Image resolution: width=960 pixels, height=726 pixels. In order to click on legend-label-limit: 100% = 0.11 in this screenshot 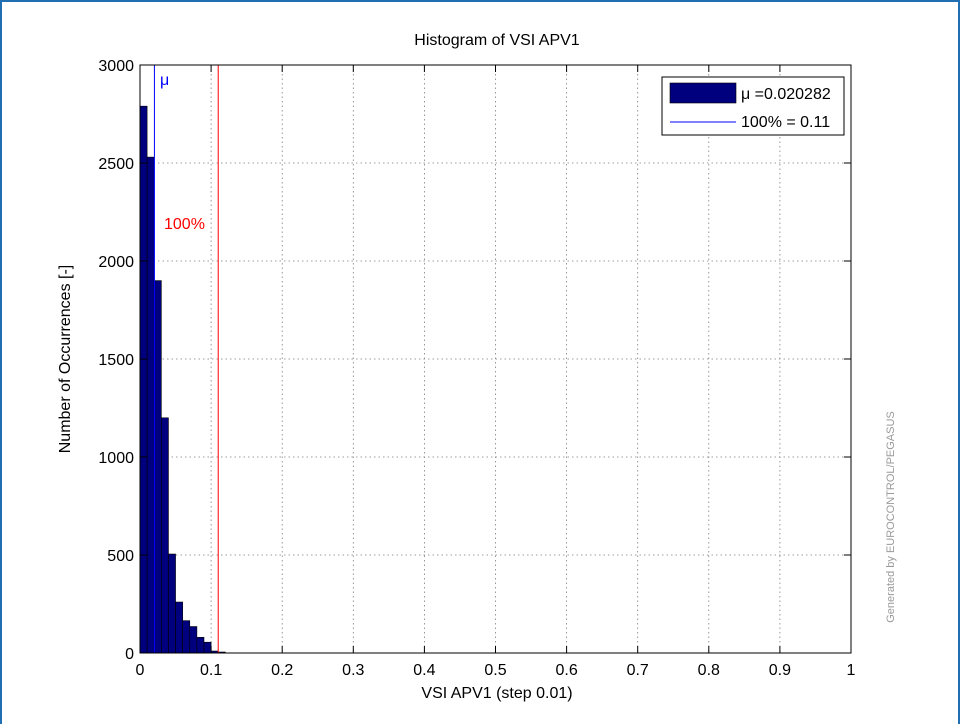, I will do `click(785, 122)`.